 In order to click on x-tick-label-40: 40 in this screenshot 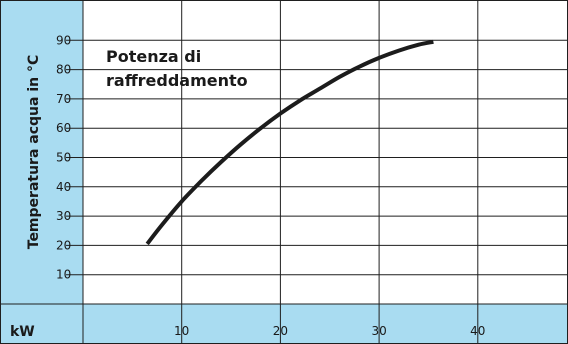, I will do `click(477, 331)`.